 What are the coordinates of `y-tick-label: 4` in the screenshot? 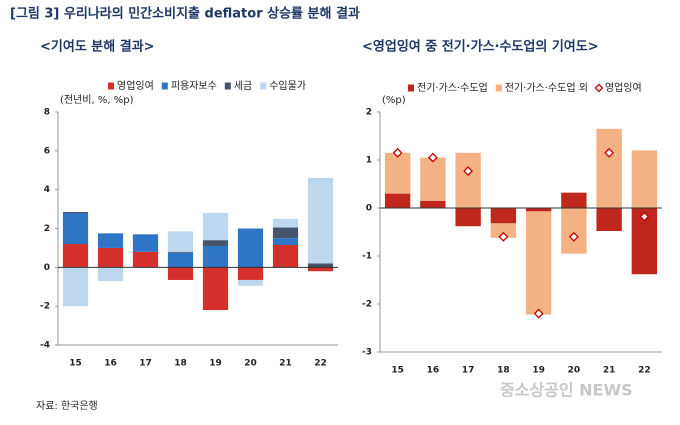 It's located at (47, 190).